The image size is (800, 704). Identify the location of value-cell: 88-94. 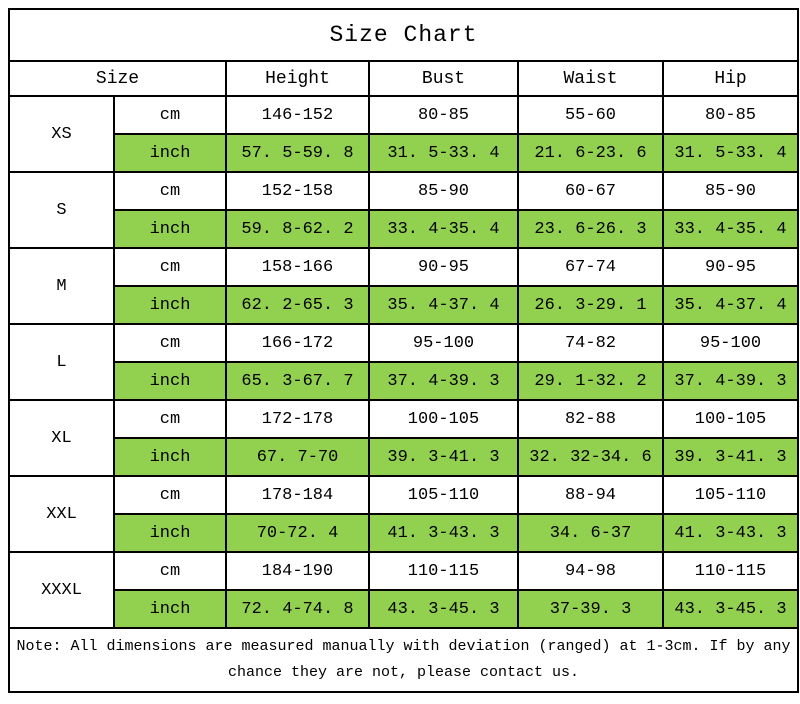
(590, 495).